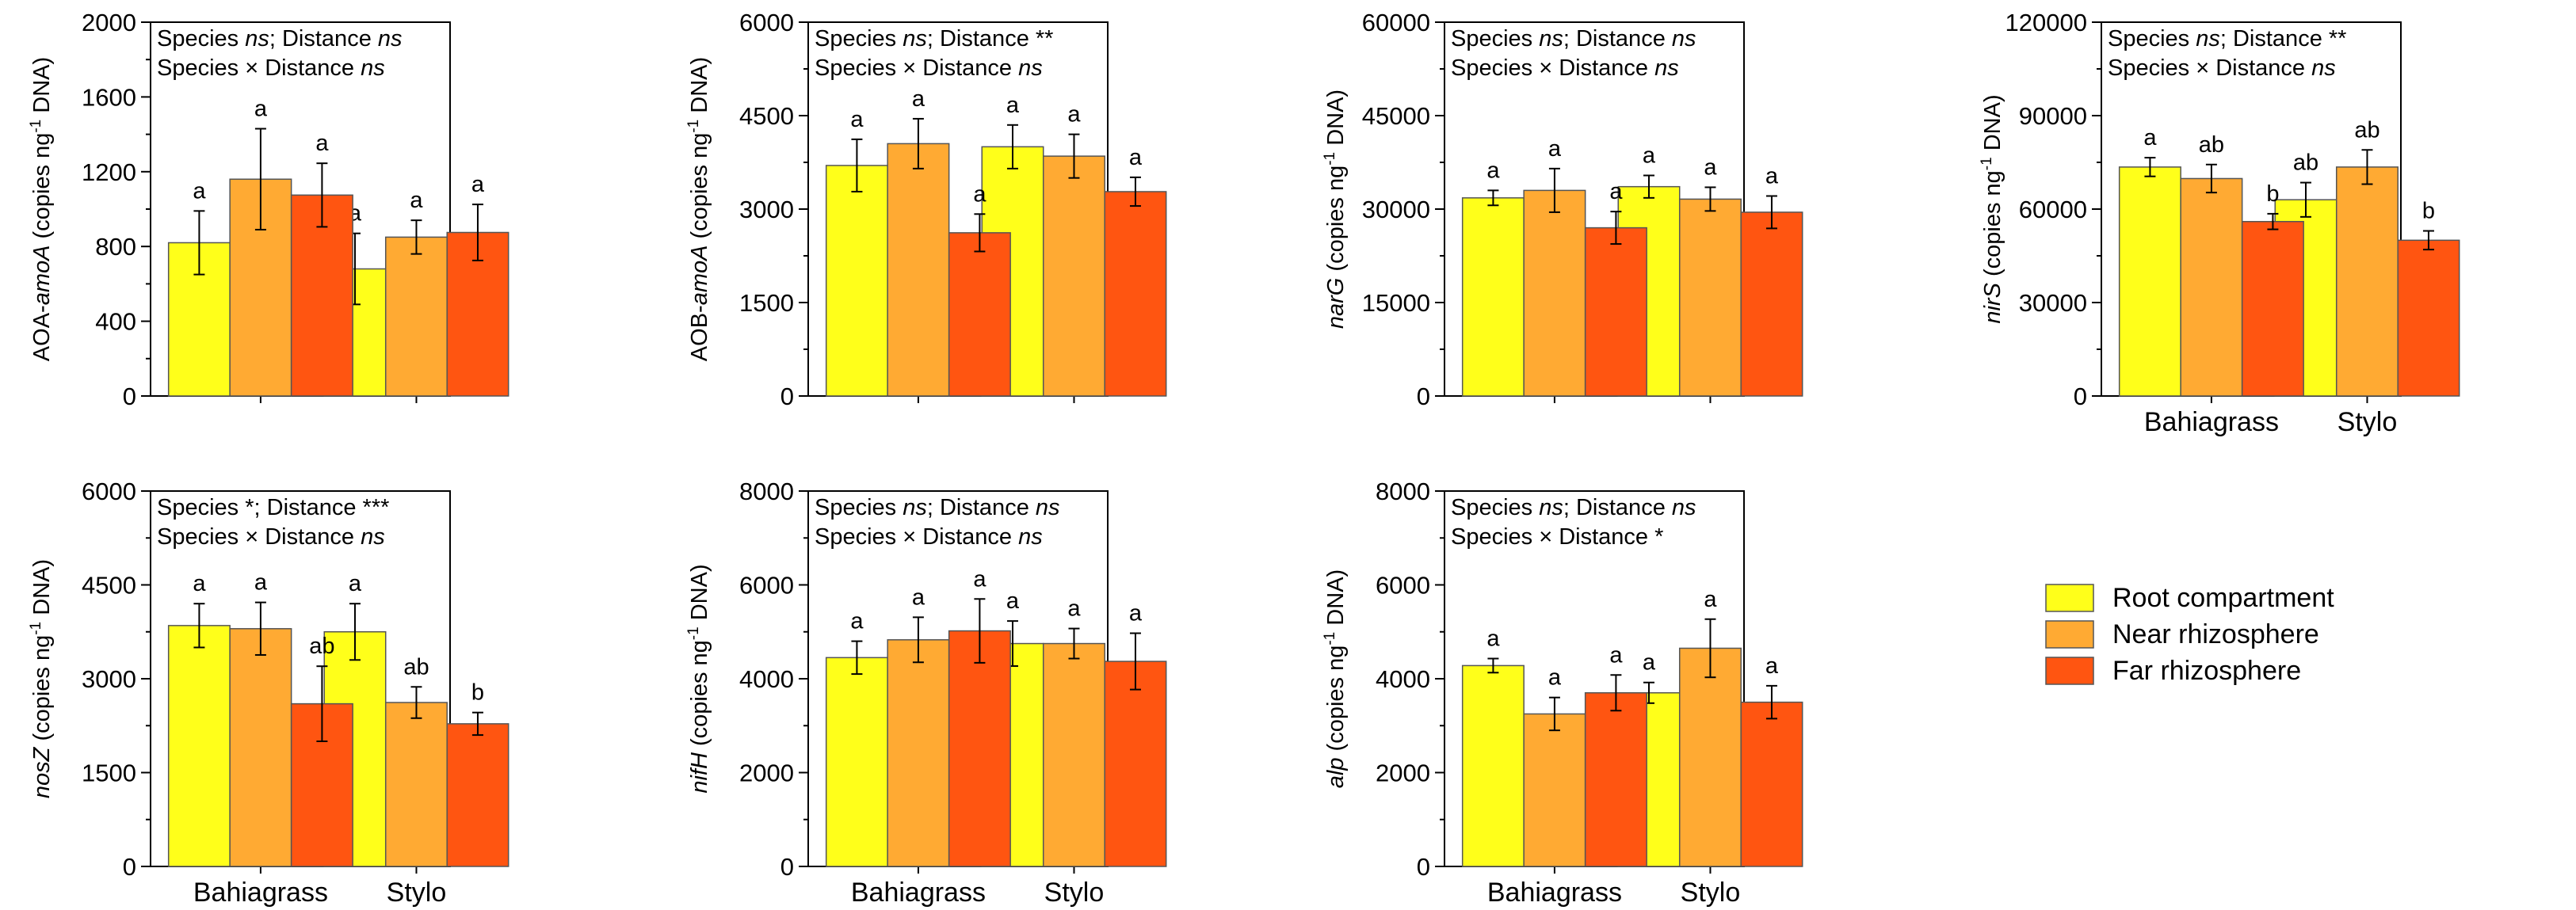 This screenshot has height=910, width=2576. I want to click on y-axis-label: nifH (copies ng-1 DNA), so click(698, 678).